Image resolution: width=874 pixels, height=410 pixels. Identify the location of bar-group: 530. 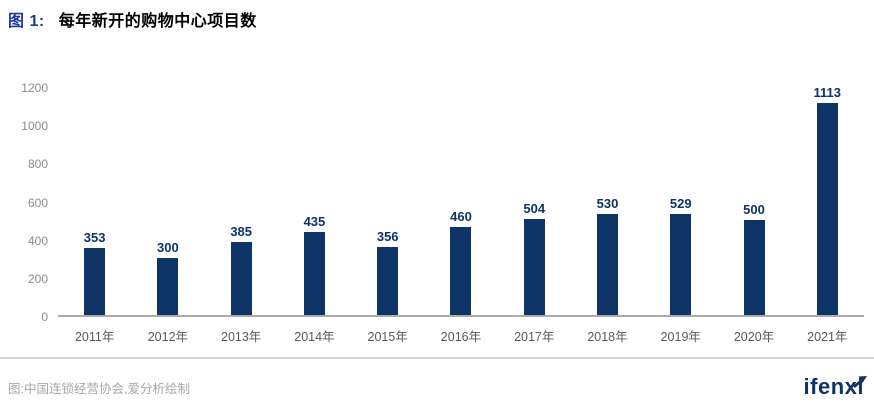
(607, 255).